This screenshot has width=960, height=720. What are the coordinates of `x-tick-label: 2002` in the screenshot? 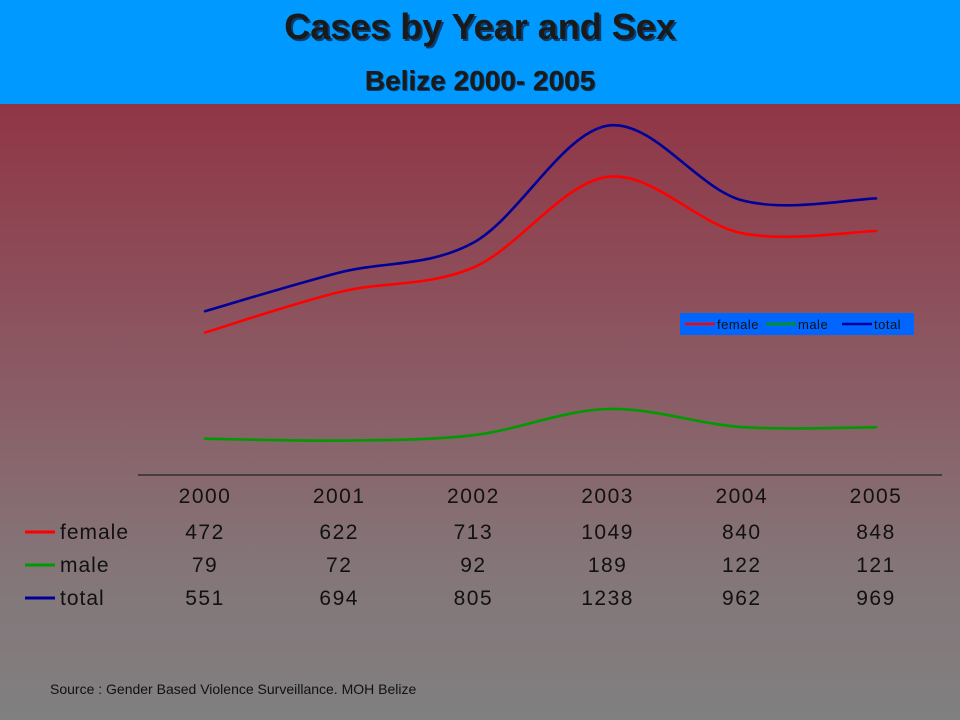 It's located at (473, 496).